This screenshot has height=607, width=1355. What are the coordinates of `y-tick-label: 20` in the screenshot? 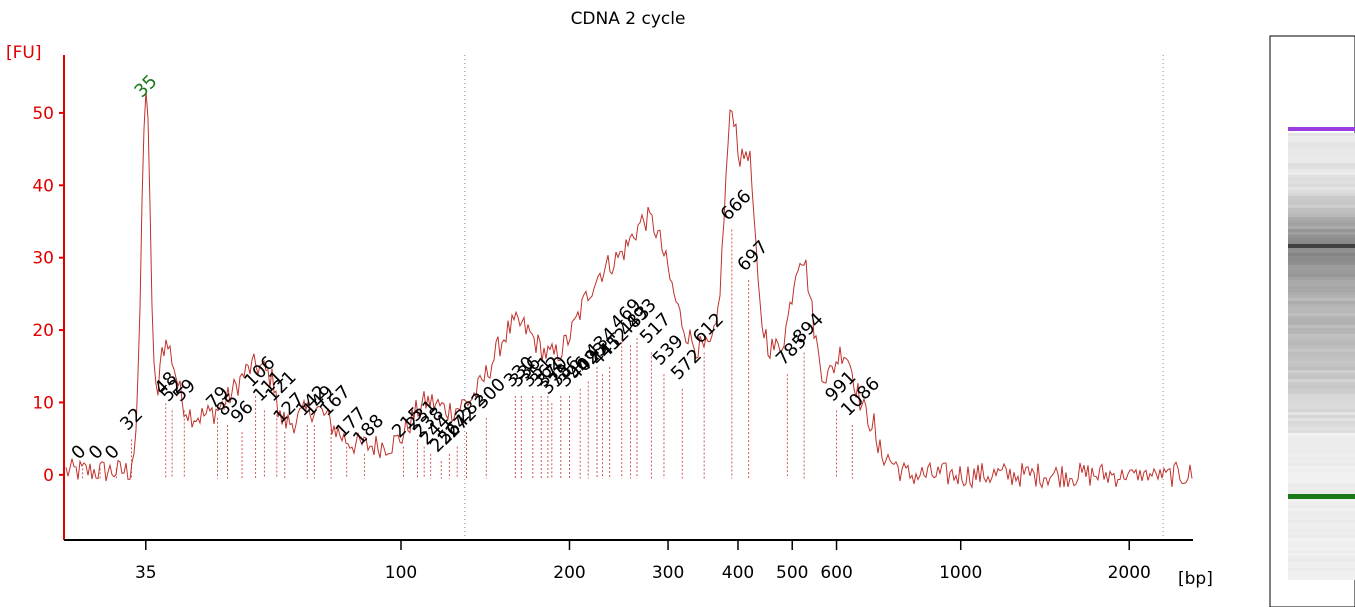 It's located at (43, 331).